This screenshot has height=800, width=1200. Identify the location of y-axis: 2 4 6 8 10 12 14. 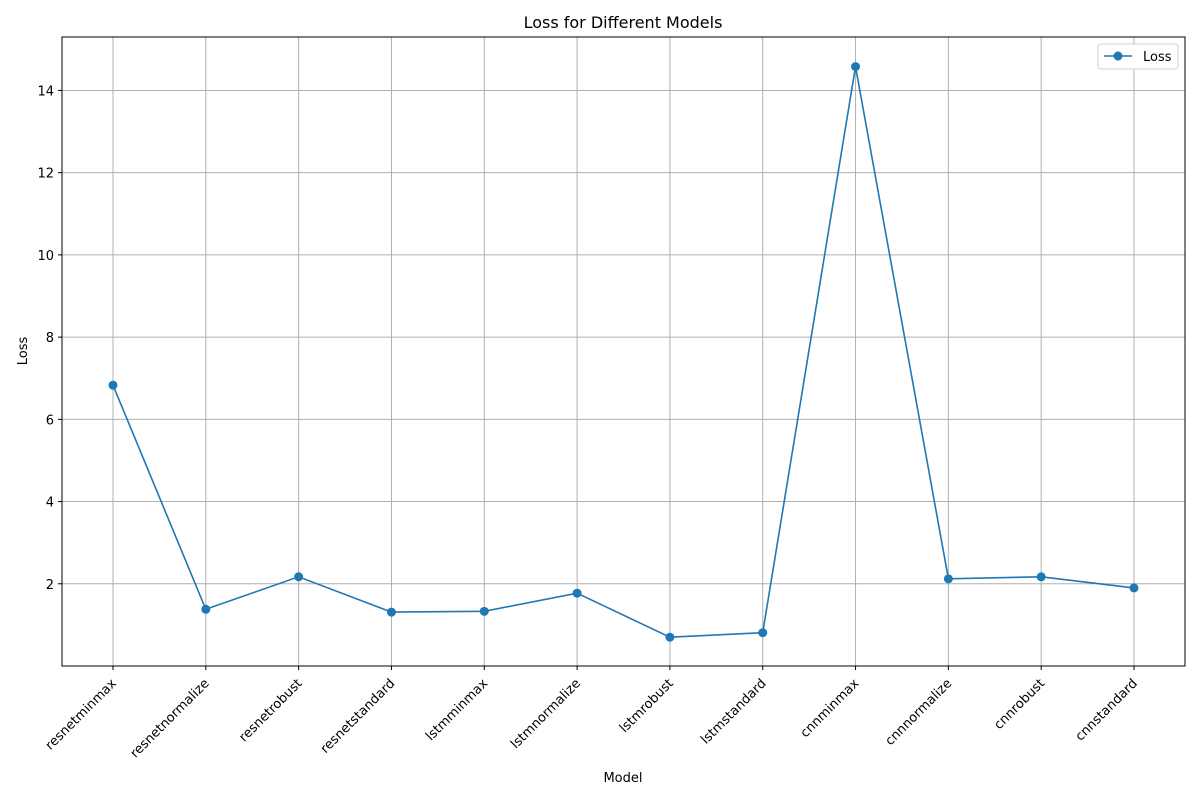
(49, 338).